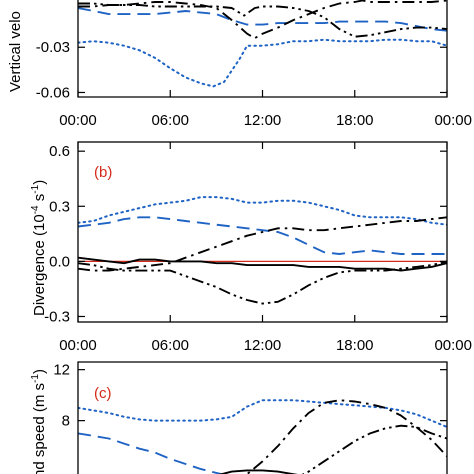  What do you see at coordinates (170, 345) in the screenshot?
I see `panel-b-x-tick-label: 06:00` at bounding box center [170, 345].